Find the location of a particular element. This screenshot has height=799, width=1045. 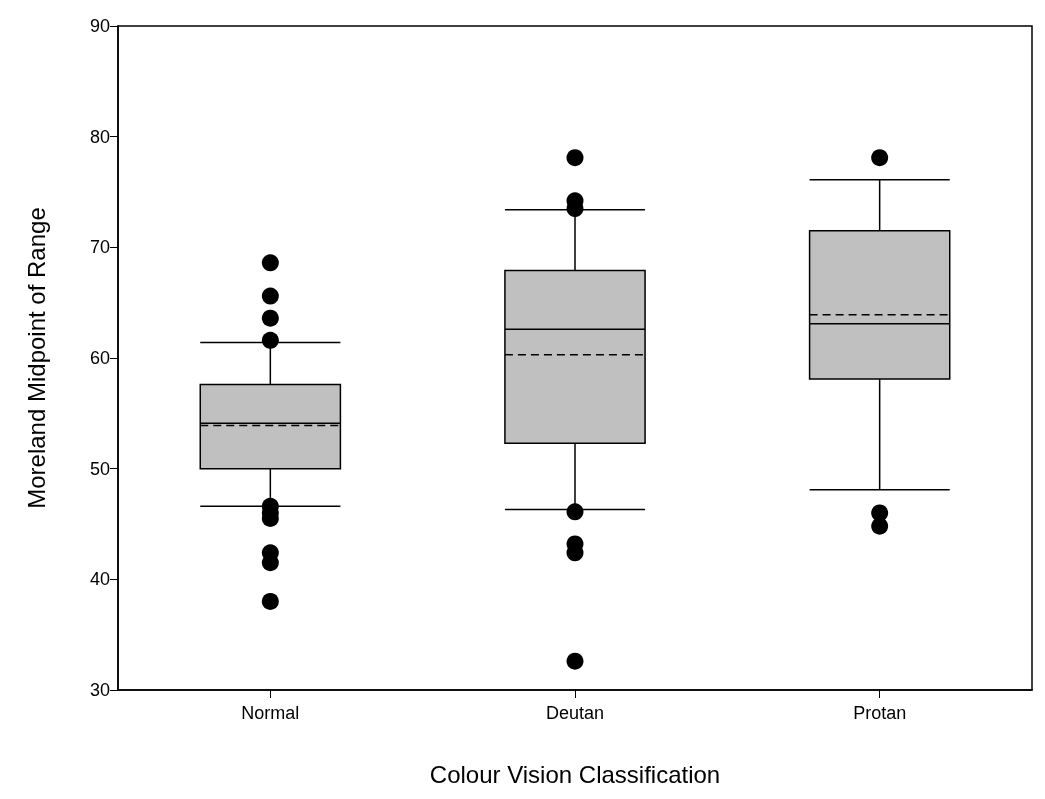

y-tick-label: 70 is located at coordinates (99, 247).